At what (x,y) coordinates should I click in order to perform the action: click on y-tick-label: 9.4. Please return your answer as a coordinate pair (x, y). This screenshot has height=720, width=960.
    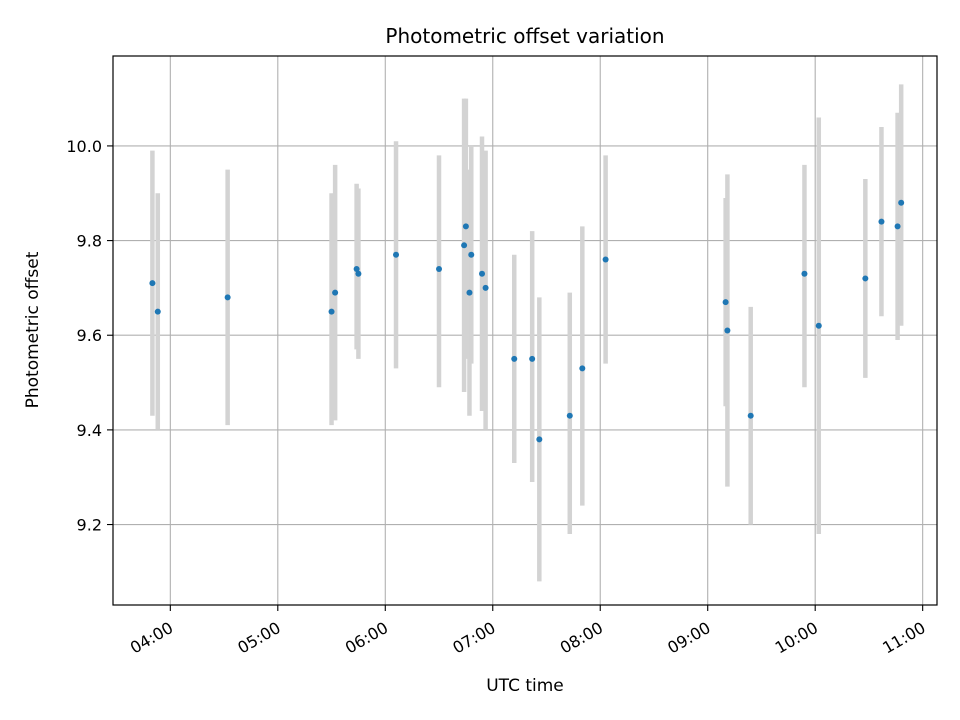
    Looking at the image, I should click on (89, 430).